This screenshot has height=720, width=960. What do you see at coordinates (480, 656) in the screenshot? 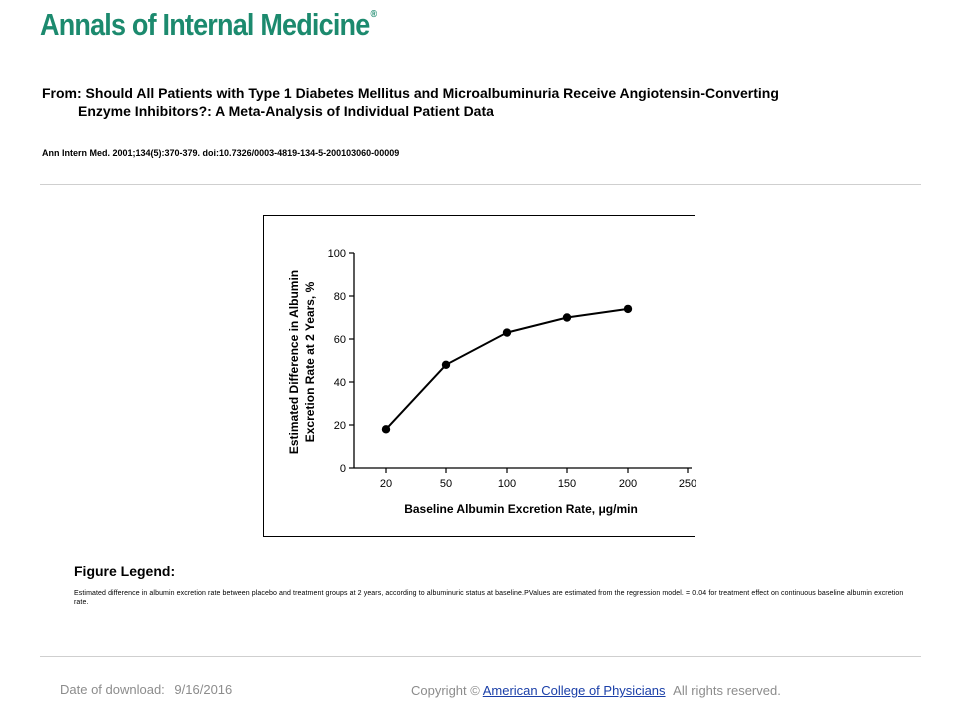
I see `bottom-divider` at bounding box center [480, 656].